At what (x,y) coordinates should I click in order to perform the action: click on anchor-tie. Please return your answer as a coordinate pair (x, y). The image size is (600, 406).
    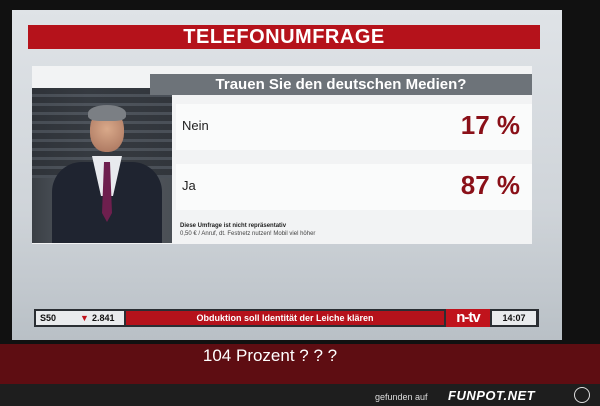
    Looking at the image, I should click on (107, 192).